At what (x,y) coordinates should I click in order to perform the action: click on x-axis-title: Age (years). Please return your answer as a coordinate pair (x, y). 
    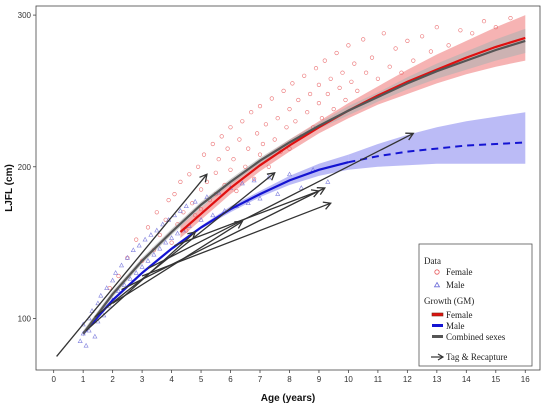
    Looking at the image, I should click on (288, 398).